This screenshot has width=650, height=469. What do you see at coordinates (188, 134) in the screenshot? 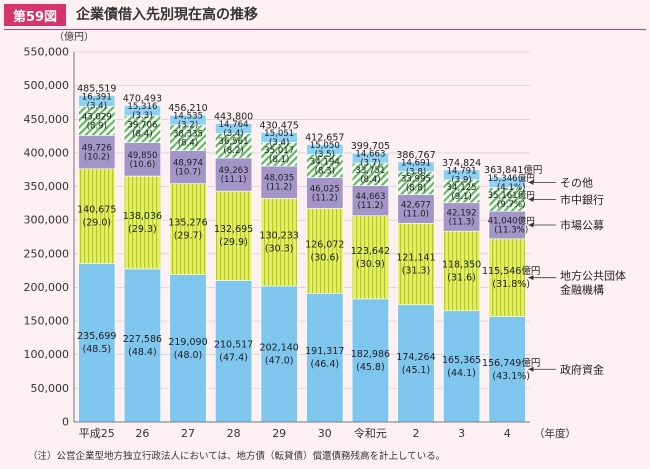
I see `segment-value-label: 38,335` at bounding box center [188, 134].